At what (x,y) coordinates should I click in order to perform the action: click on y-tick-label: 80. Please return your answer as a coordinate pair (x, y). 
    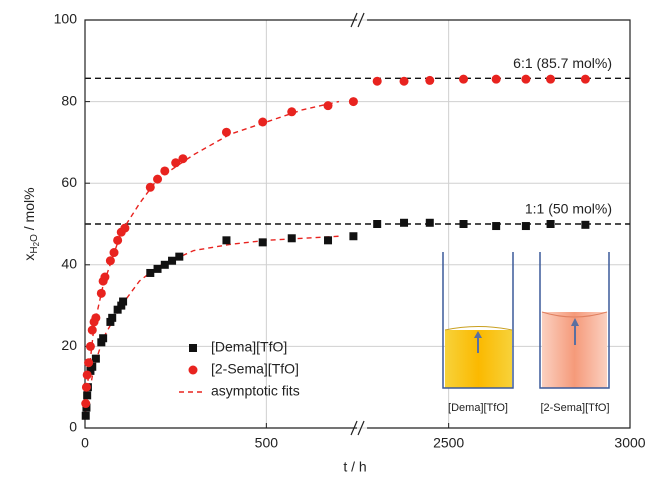
    Looking at the image, I should click on (69, 100).